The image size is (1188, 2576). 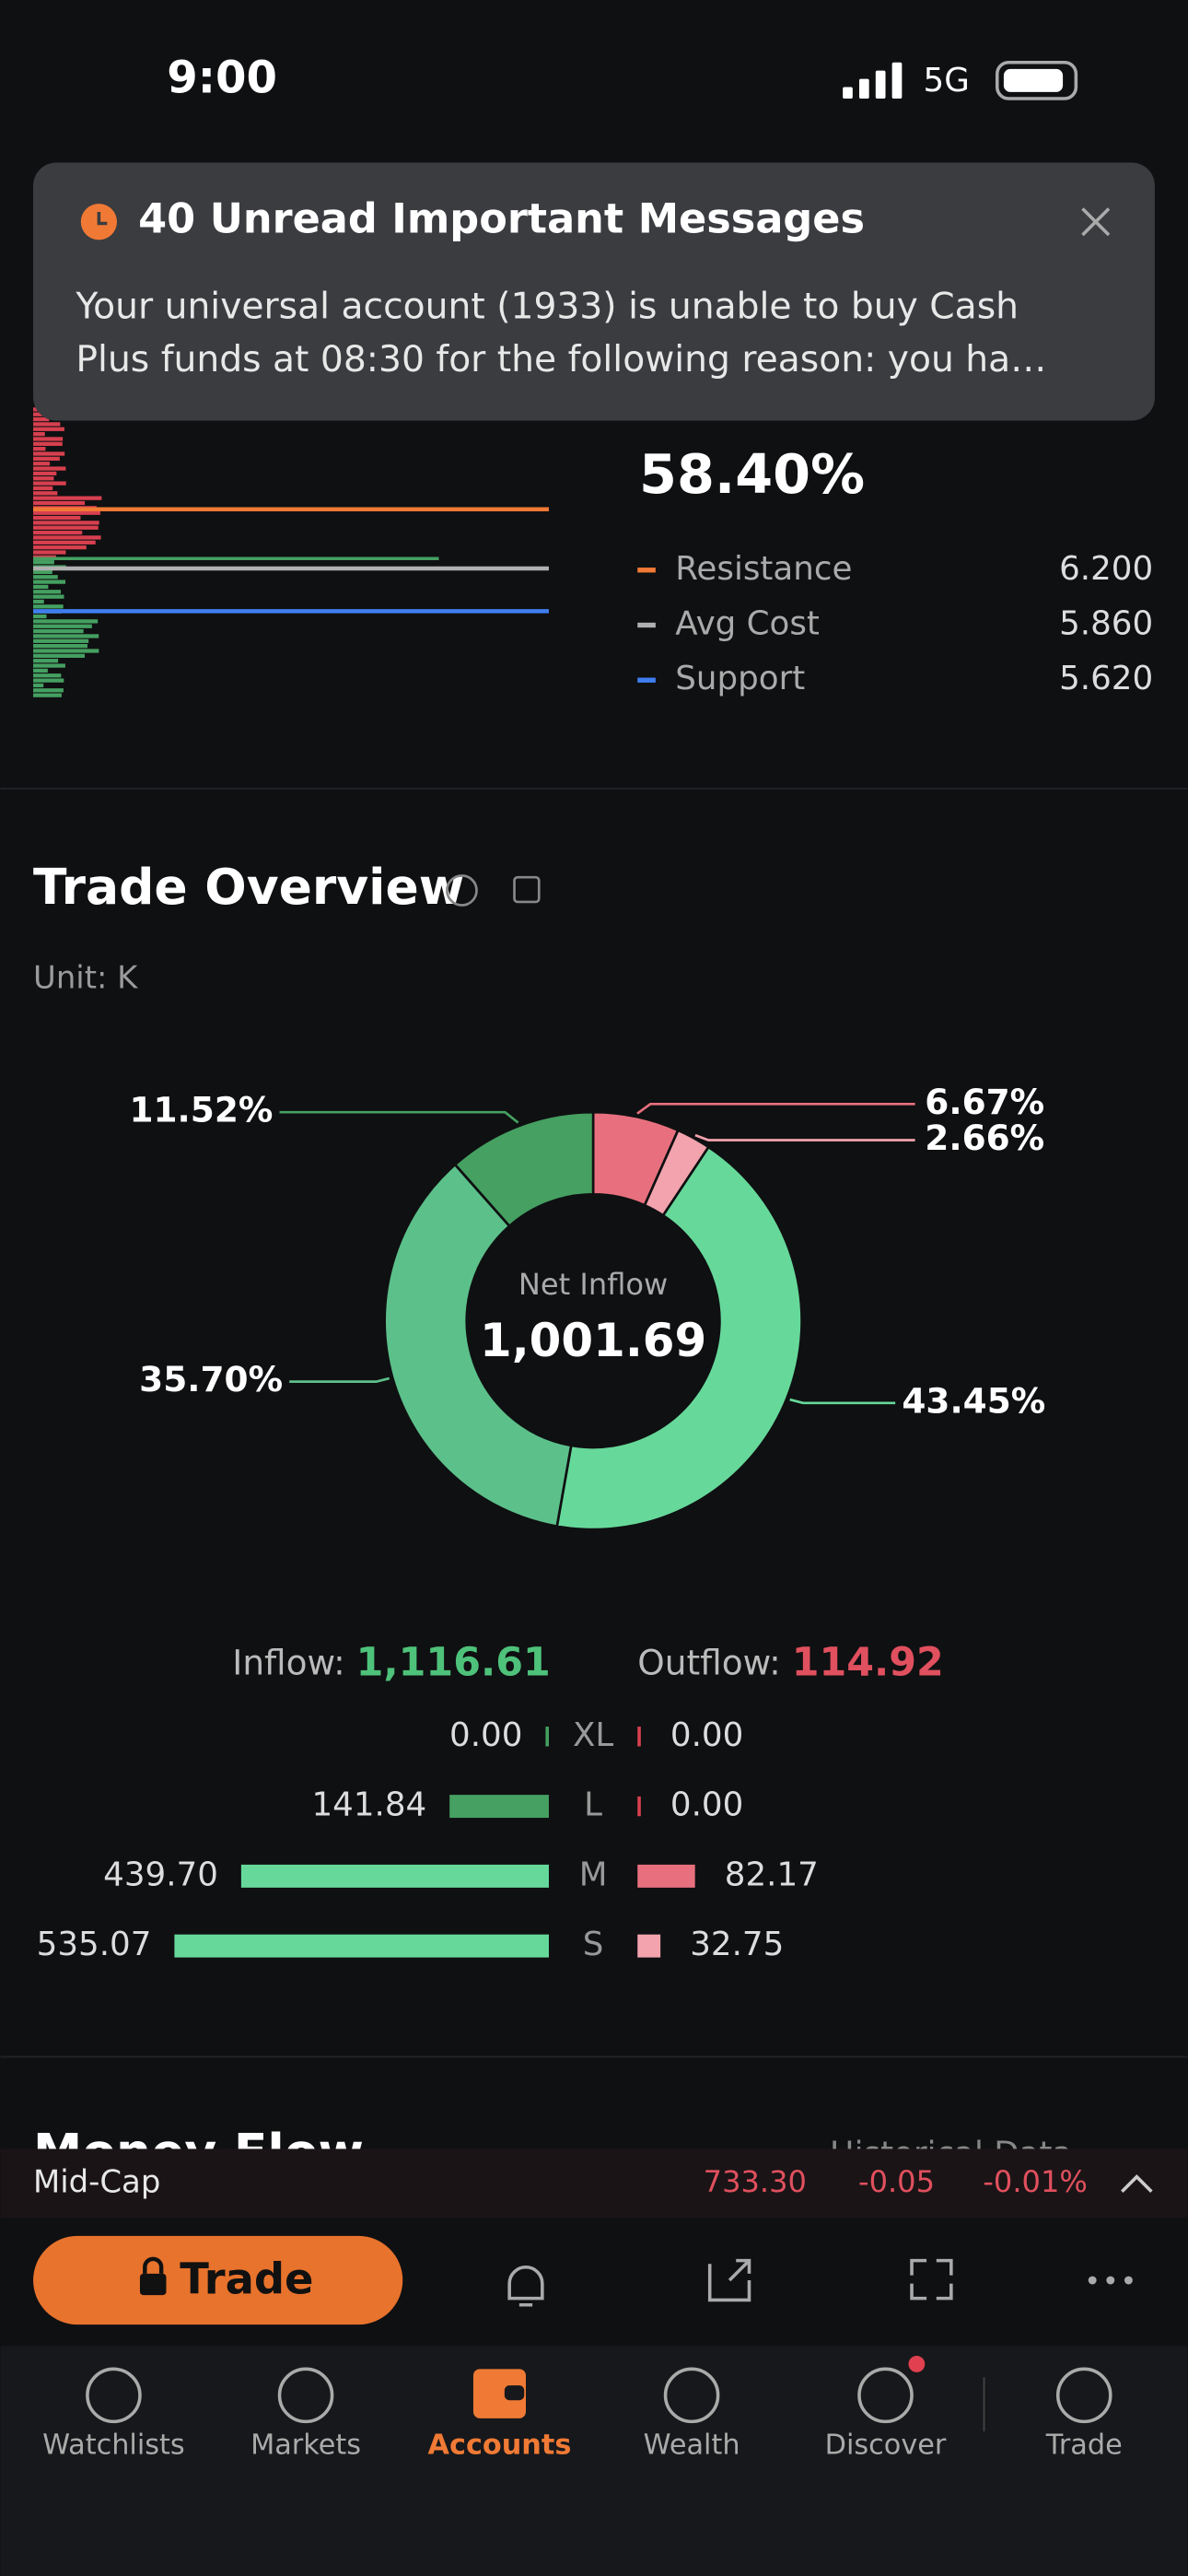 What do you see at coordinates (453, 1662) in the screenshot?
I see `inflow-total: 1,116.61` at bounding box center [453, 1662].